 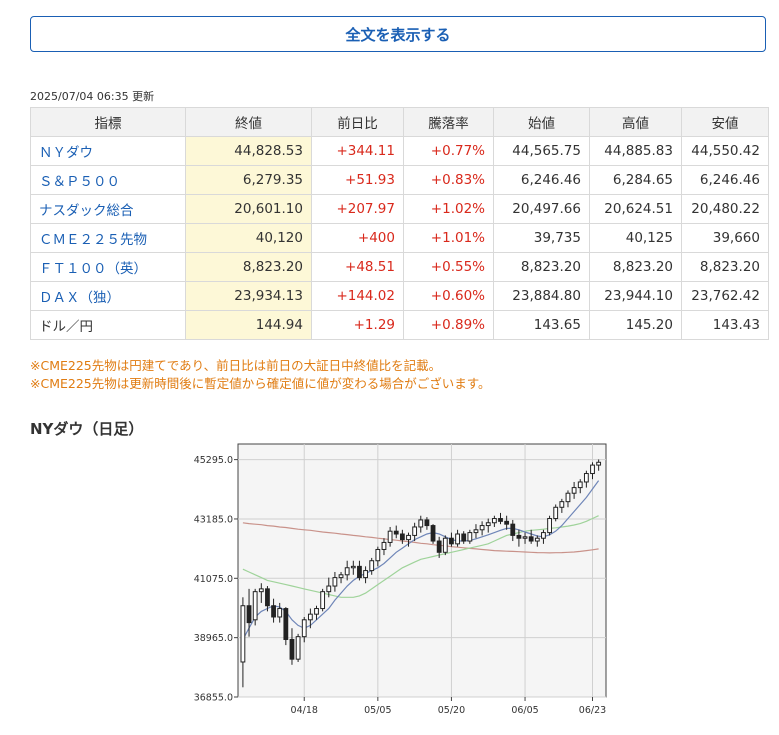 What do you see at coordinates (725, 151) in the screenshot?
I see `low-value: 44,550.42` at bounding box center [725, 151].